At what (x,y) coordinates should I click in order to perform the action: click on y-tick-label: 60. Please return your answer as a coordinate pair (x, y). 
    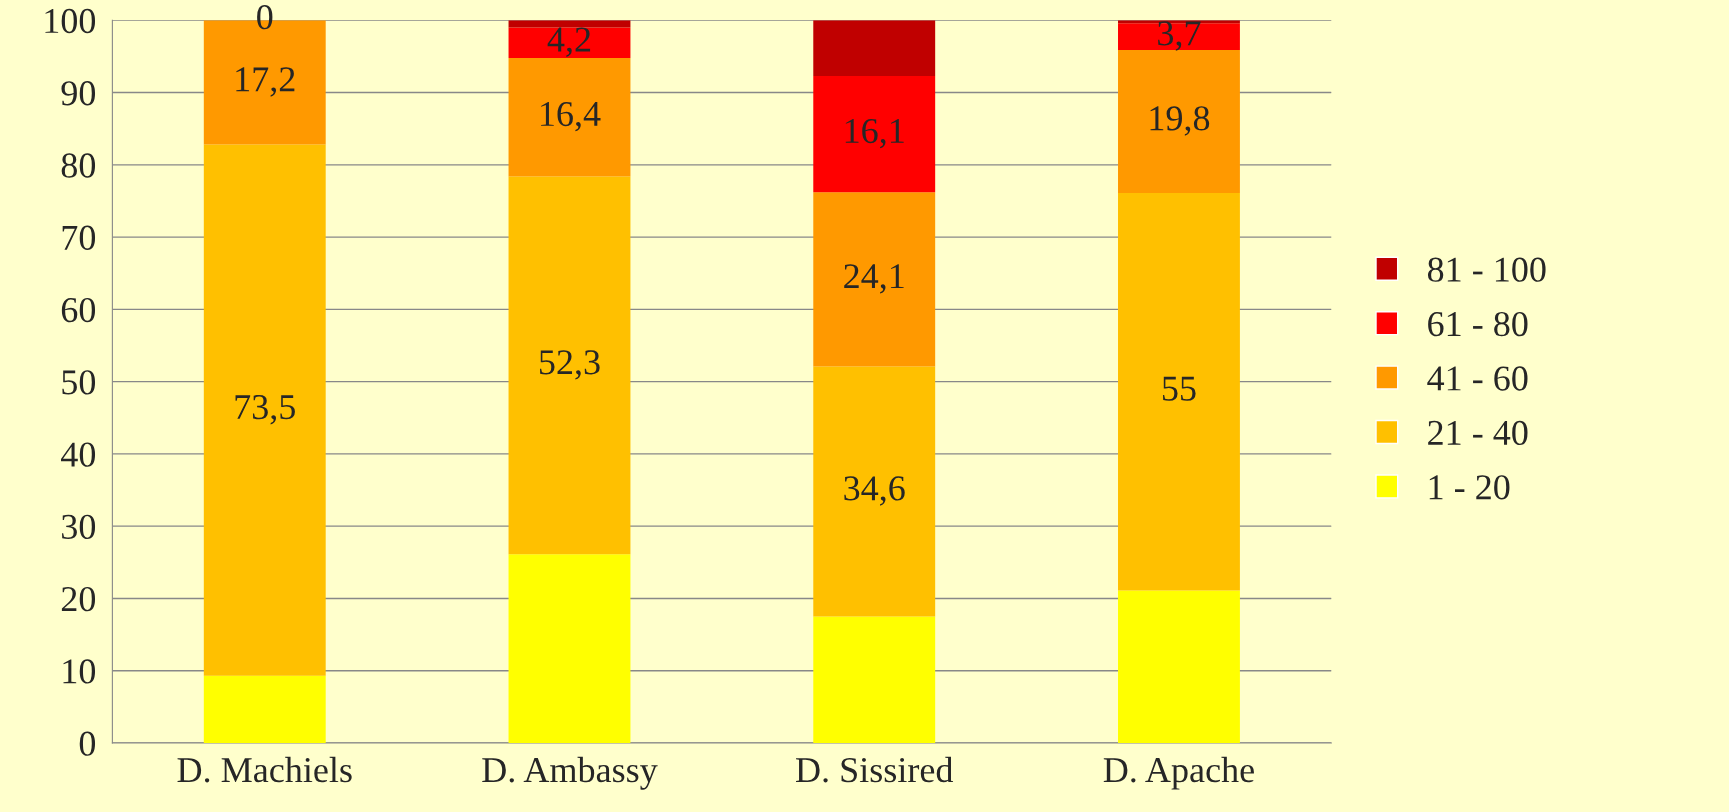
    Looking at the image, I should click on (78, 310).